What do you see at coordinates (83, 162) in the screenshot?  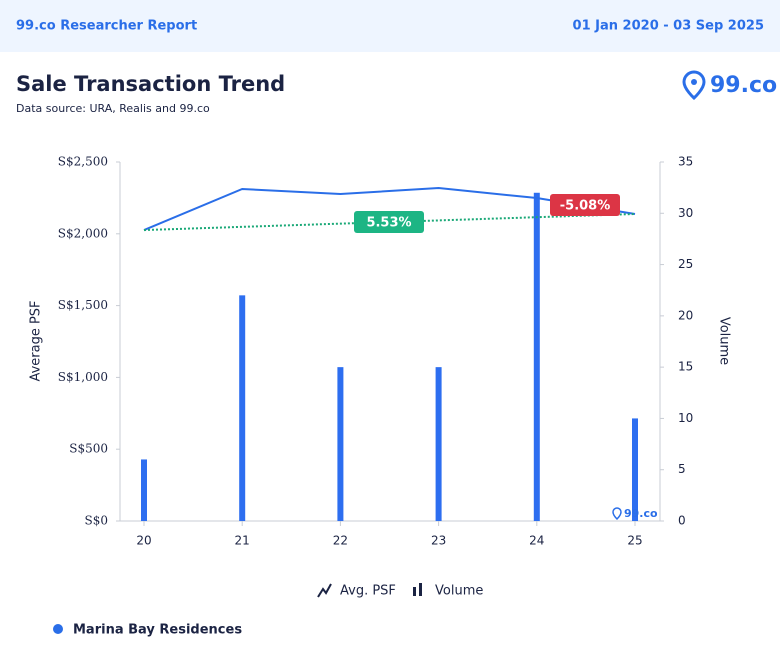 I see `y-tick-label: S$2,500` at bounding box center [83, 162].